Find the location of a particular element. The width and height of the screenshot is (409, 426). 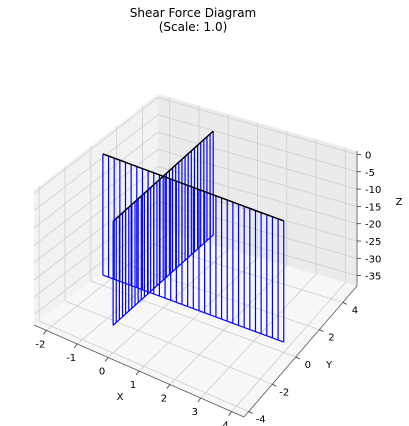

x-tick-label: 4 is located at coordinates (225, 423).